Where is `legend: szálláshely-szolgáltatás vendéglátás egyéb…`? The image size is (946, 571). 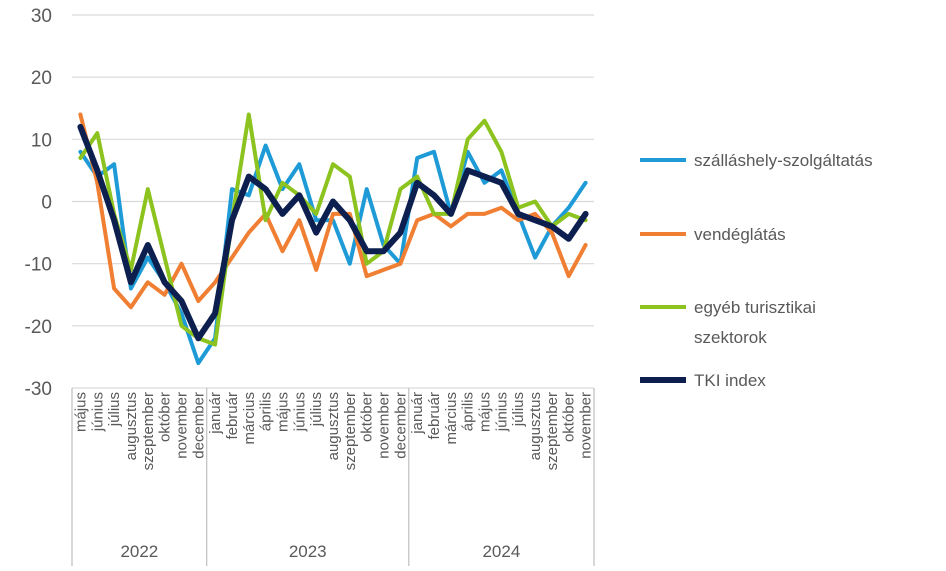
legend: szálláshely-szolgáltatás vendéglátás egyéb… is located at coordinates (756, 270).